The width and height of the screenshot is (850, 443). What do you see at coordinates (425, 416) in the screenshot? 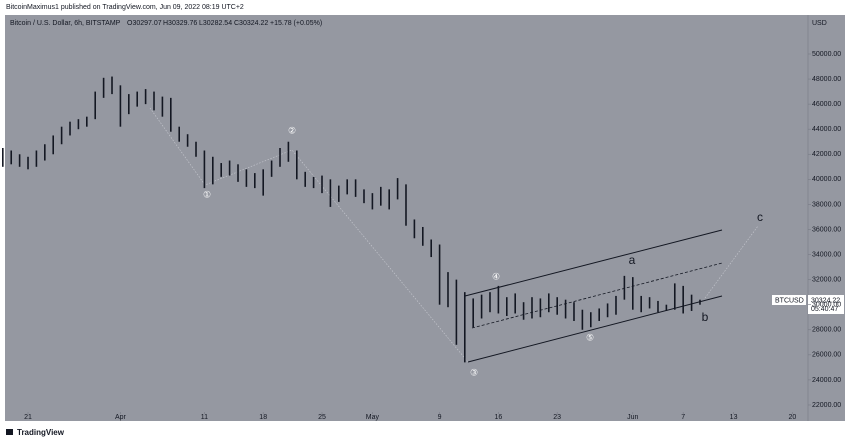
I see `time-axis` at bounding box center [425, 416].